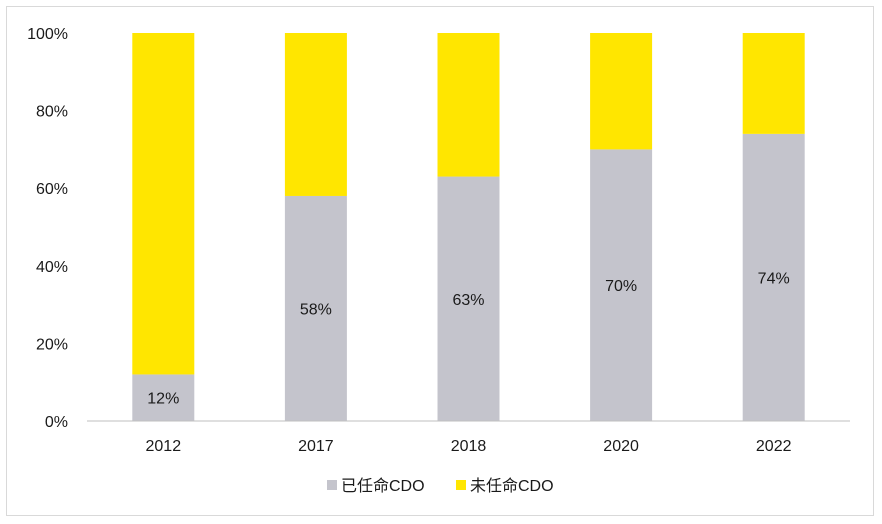 This screenshot has width=882, height=524. Describe the element at coordinates (774, 446) in the screenshot. I see `x-tick-label: 2022` at that location.